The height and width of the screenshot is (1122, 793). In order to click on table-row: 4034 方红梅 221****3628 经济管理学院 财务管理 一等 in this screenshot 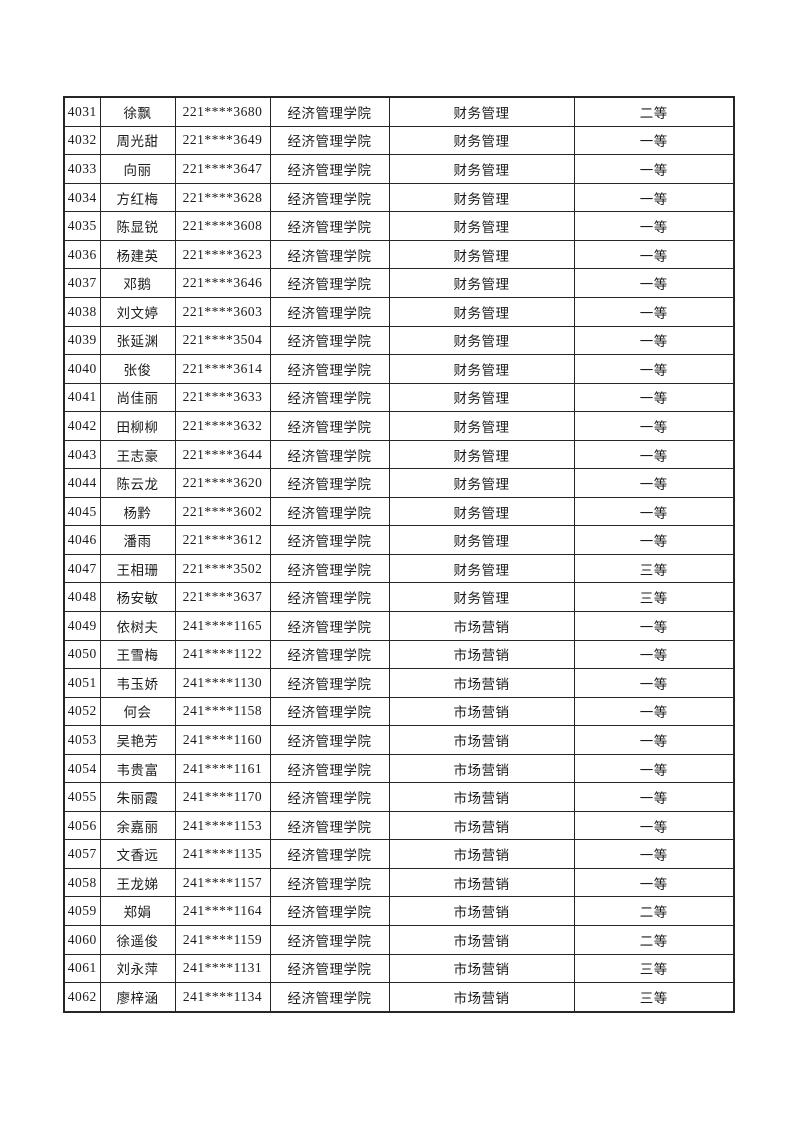, I will do `click(399, 197)`.